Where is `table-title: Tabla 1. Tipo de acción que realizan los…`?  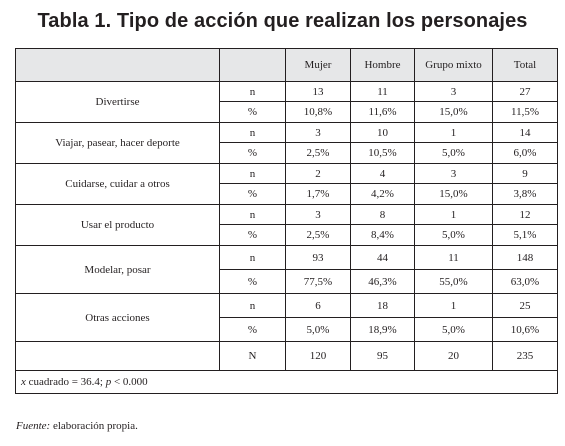
table-title: Tabla 1. Tipo de acción que realizan los… is located at coordinates (282, 21).